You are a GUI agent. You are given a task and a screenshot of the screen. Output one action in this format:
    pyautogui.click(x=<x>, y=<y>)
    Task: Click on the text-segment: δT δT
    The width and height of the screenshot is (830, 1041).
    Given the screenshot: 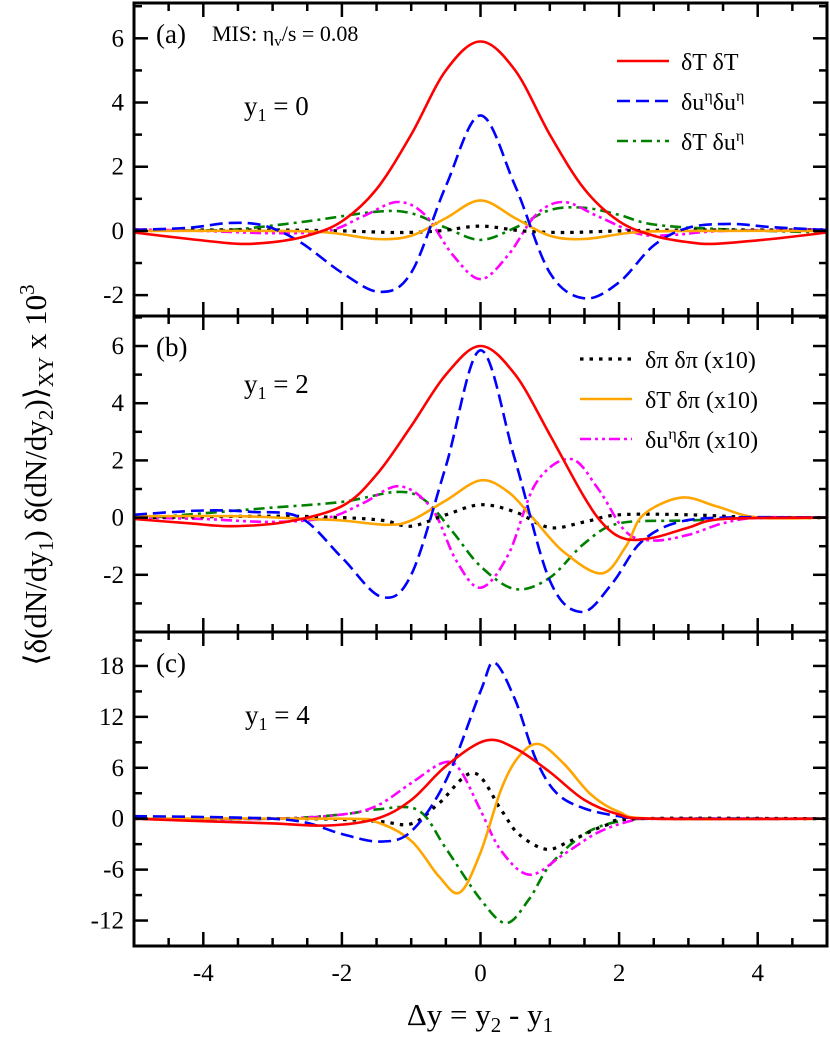 What is the action you would take?
    pyautogui.click(x=710, y=63)
    